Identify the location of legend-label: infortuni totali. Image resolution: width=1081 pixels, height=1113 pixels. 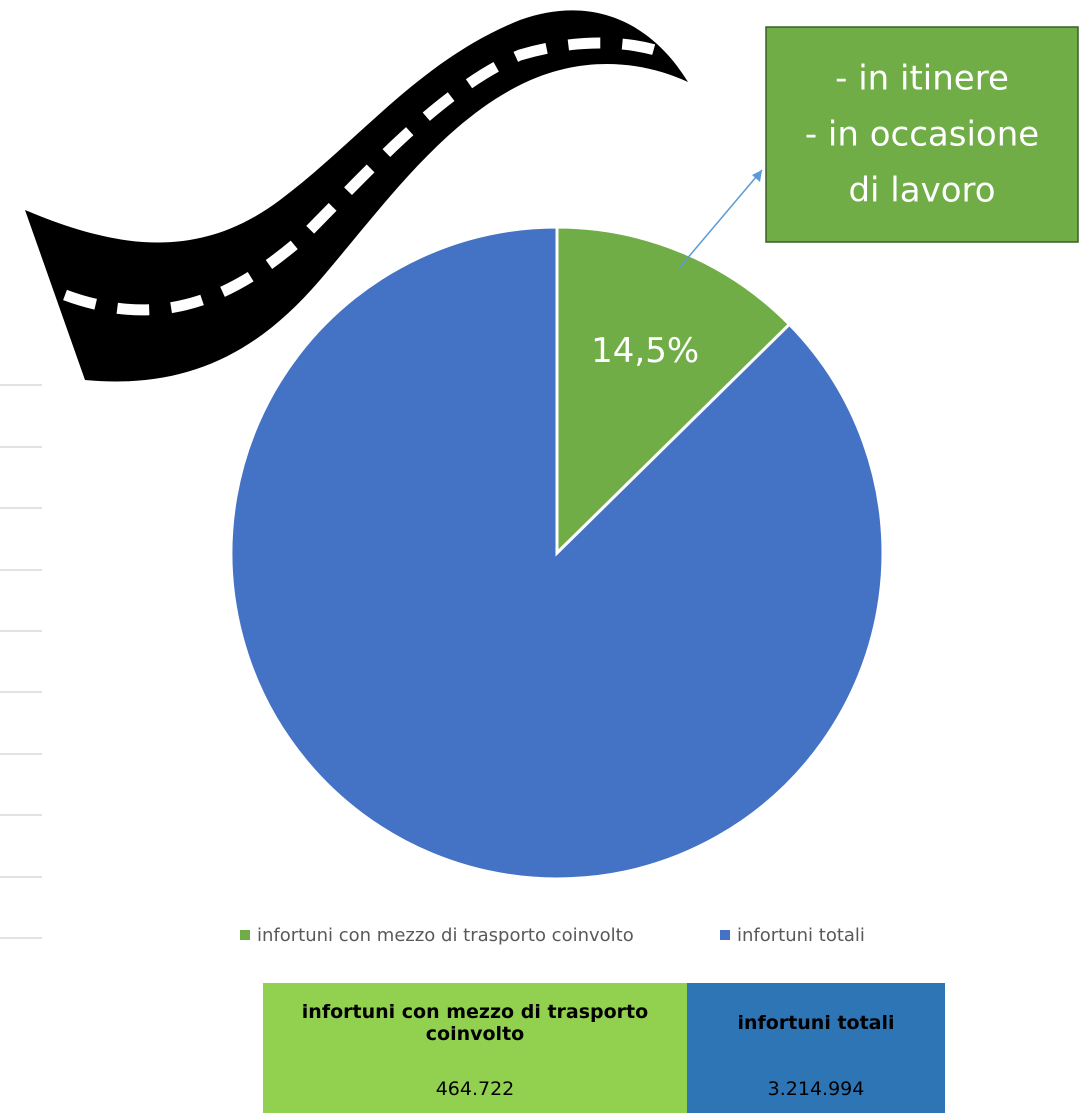
(801, 935).